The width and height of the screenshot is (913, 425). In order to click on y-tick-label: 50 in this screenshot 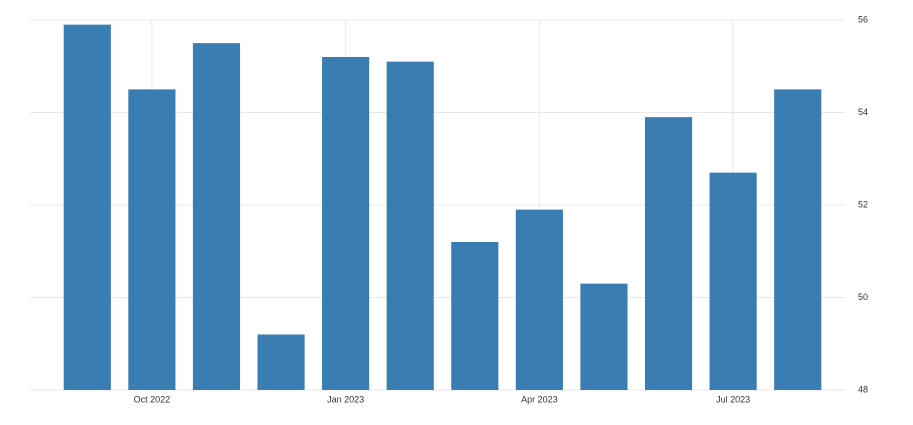, I will do `click(863, 297)`.